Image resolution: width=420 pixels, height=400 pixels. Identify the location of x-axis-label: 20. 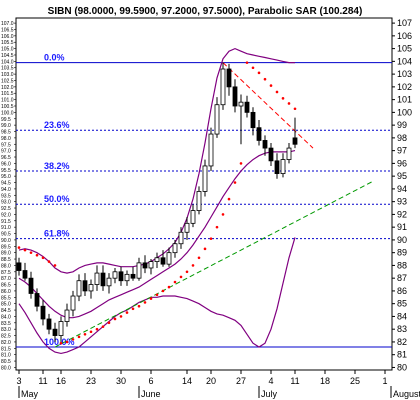
(211, 381).